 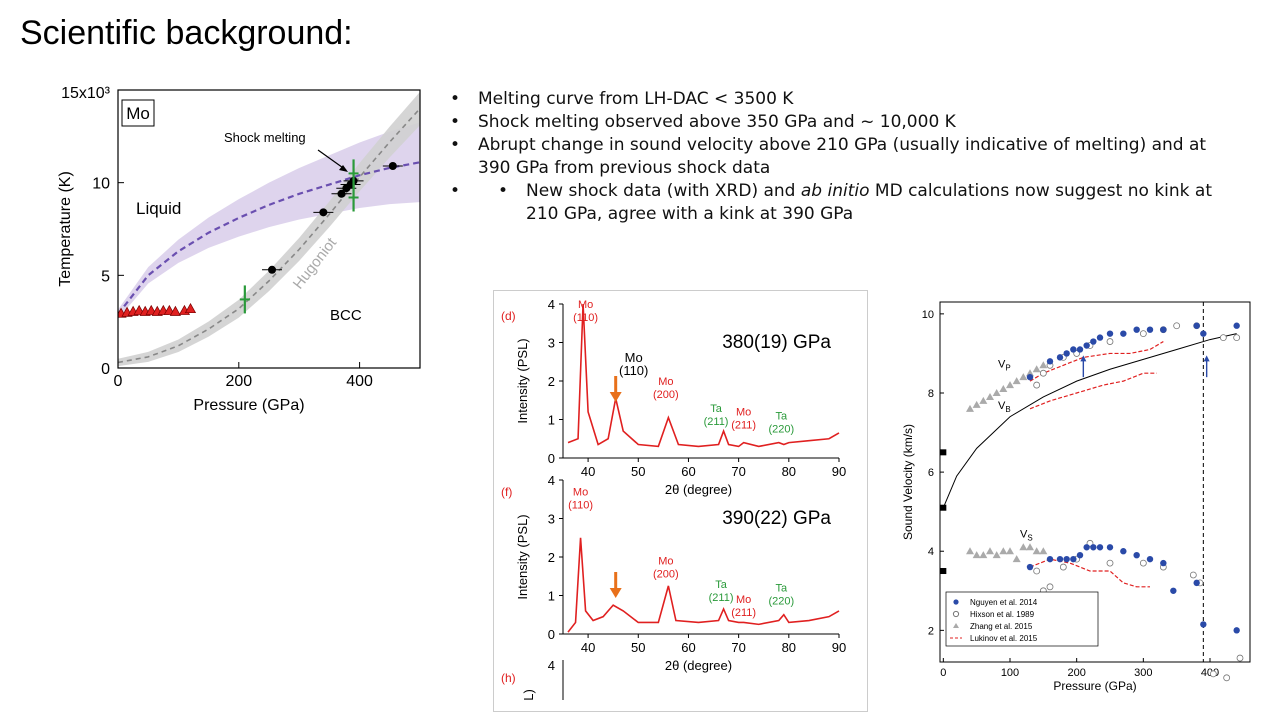 I want to click on y-exponent-label: 15x10³, so click(x=86, y=93).